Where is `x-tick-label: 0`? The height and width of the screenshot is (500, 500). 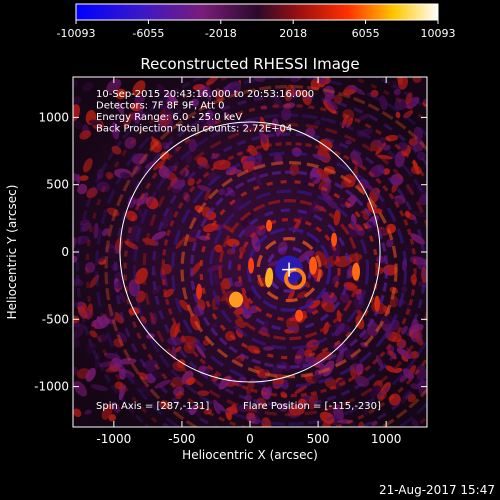 x-tick-label: 0 is located at coordinates (250, 439).